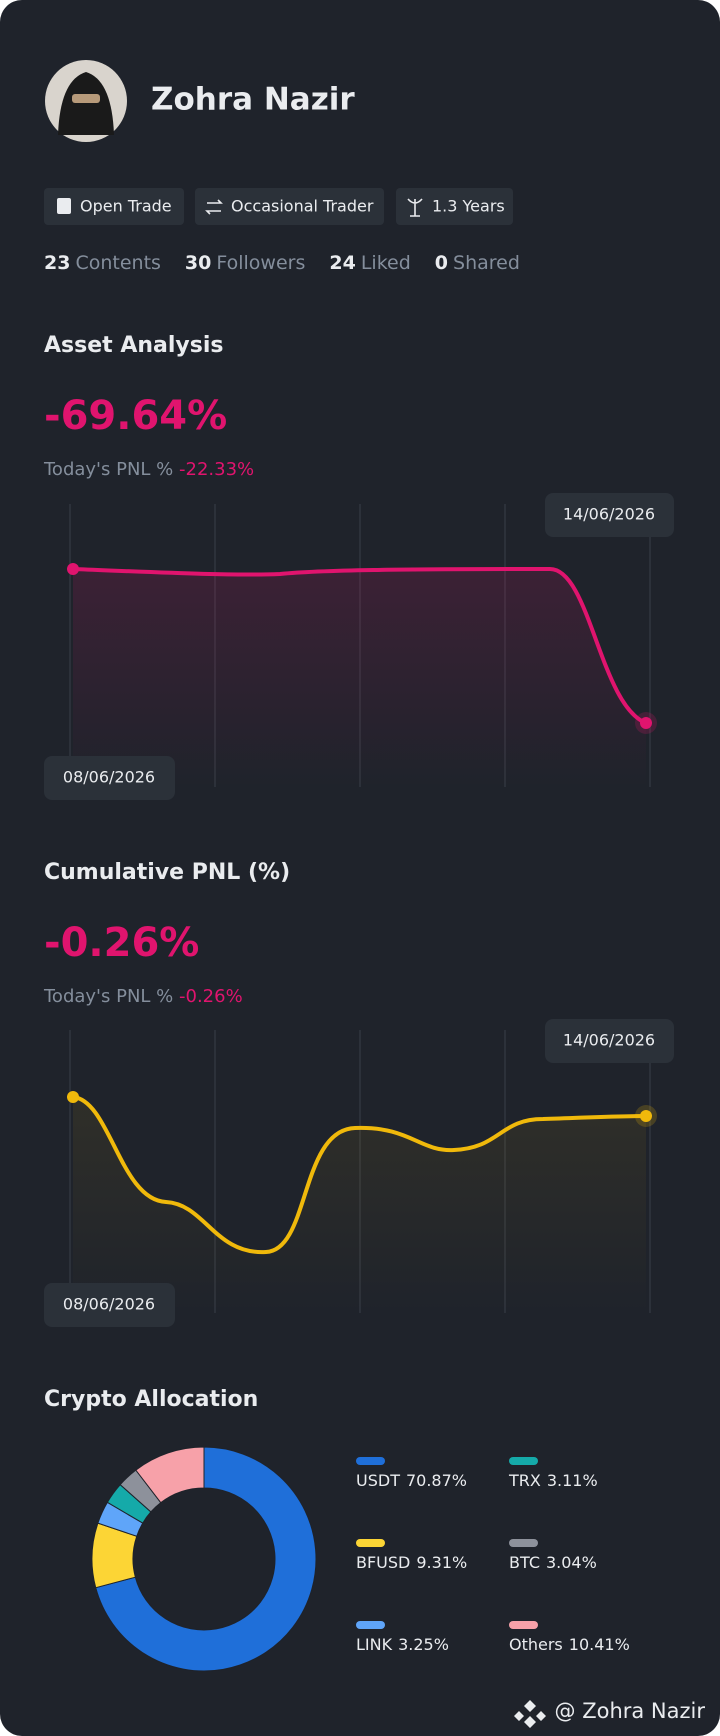  What do you see at coordinates (342, 263) in the screenshot?
I see `stat-count: 24` at bounding box center [342, 263].